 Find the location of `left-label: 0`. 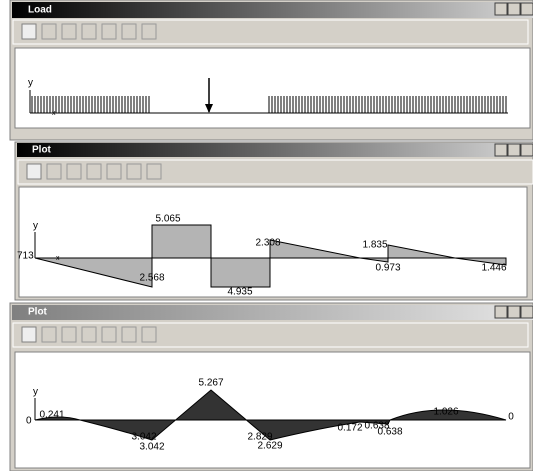

left-label: 0 is located at coordinates (29, 421).